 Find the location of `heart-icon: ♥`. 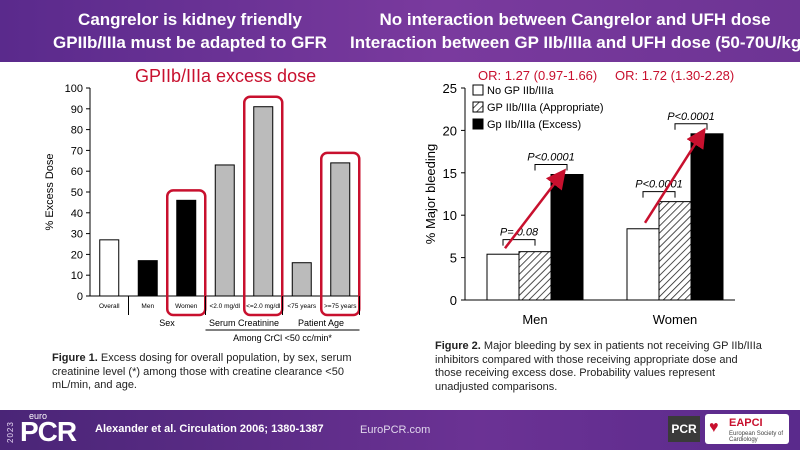

heart-icon: ♥ is located at coordinates (714, 427).